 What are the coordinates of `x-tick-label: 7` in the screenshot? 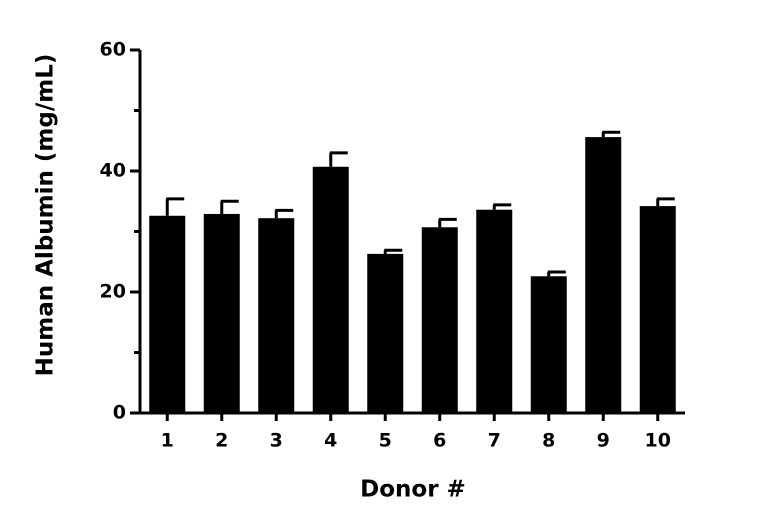 It's located at (494, 441).